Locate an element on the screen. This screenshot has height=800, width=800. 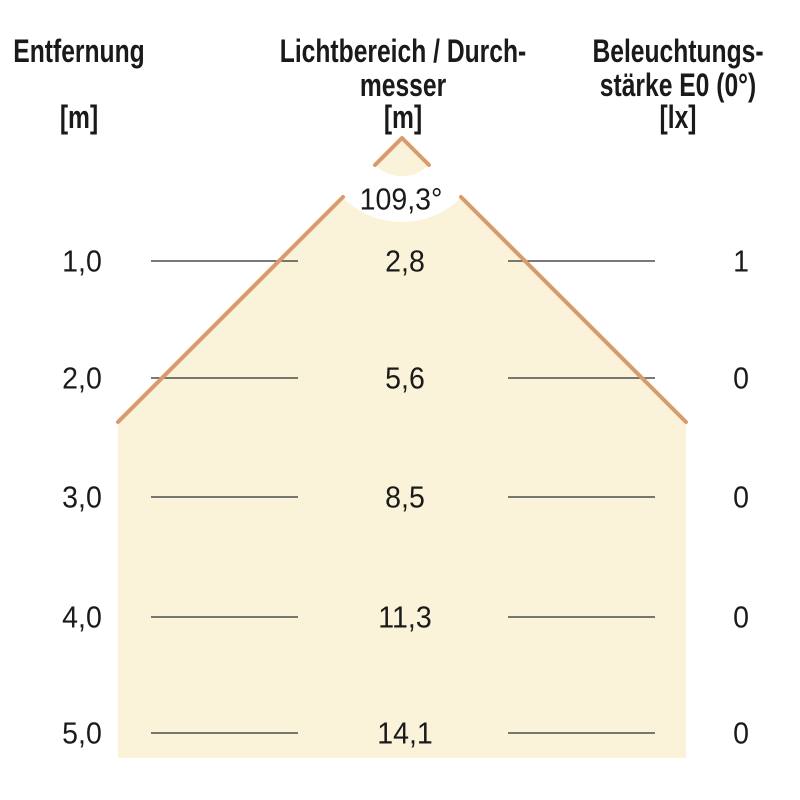
diameter-value: 5,6 is located at coordinates (405, 378).